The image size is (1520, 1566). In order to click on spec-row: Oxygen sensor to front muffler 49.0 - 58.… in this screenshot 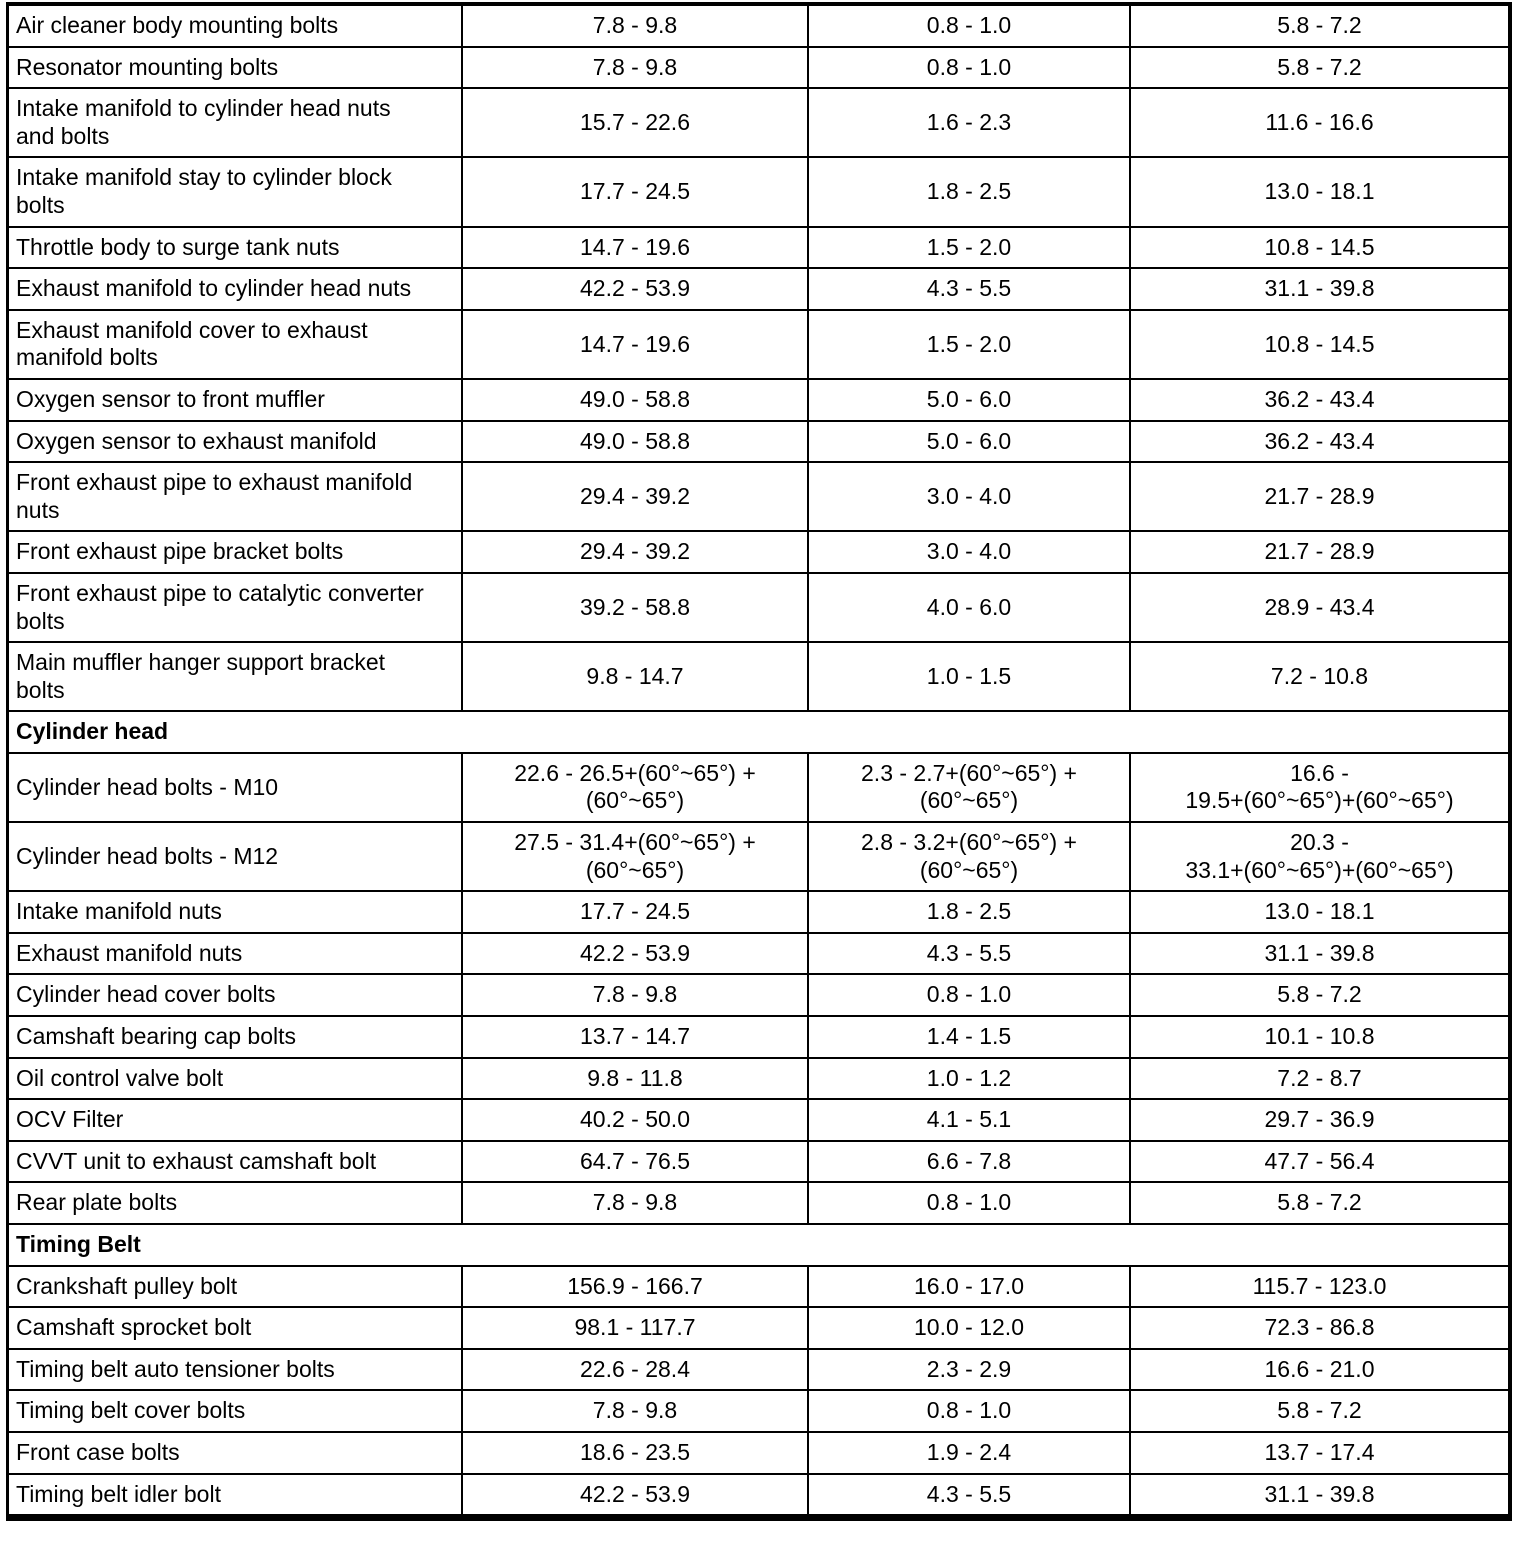, I will do `click(758, 398)`.